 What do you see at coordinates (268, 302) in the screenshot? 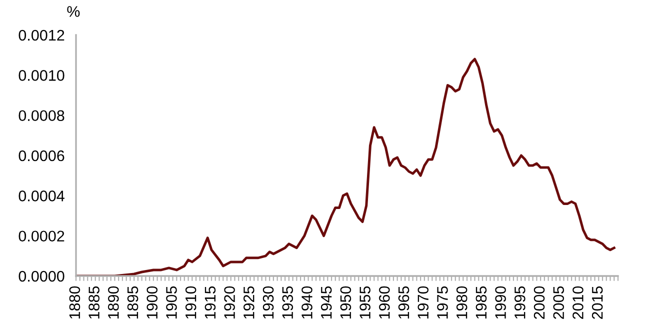
I see `x-tick-label: 1930` at bounding box center [268, 302].